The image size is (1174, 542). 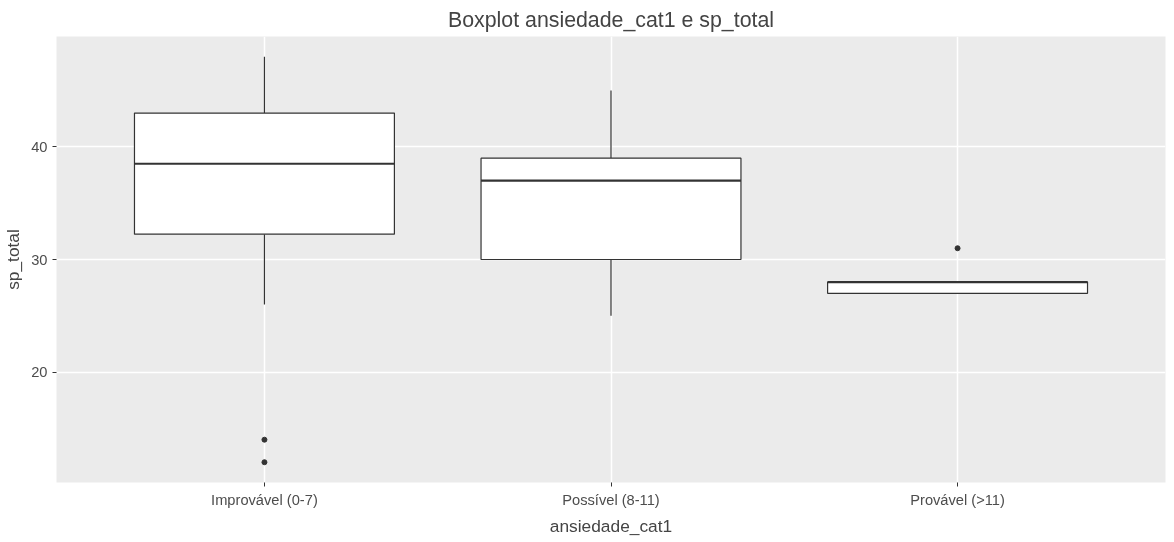 I want to click on chart-title: Boxplot ansiedade_cat1 e sp_total, so click(x=611, y=19).